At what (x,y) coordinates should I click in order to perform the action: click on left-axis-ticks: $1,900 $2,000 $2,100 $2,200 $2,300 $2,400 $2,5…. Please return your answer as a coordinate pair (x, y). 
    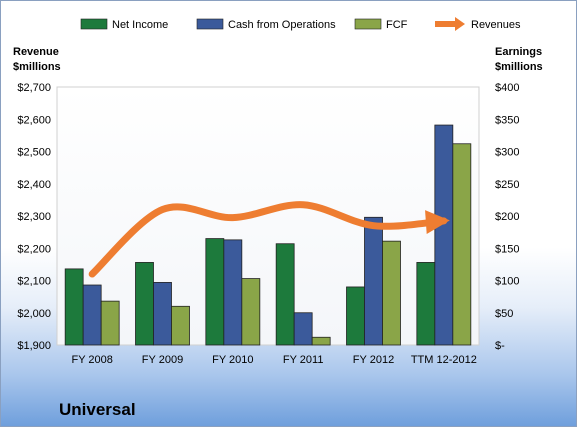
    Looking at the image, I should click on (34, 217).